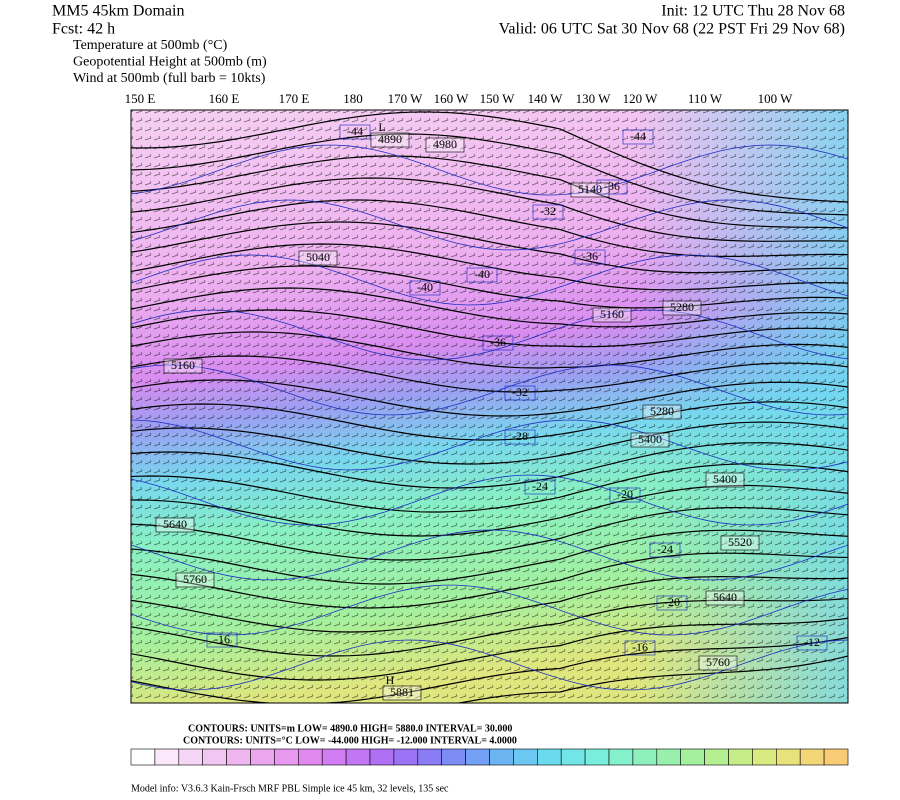 This screenshot has width=900, height=800. Describe the element at coordinates (140, 98) in the screenshot. I see `longitude-label: 150 E` at that location.